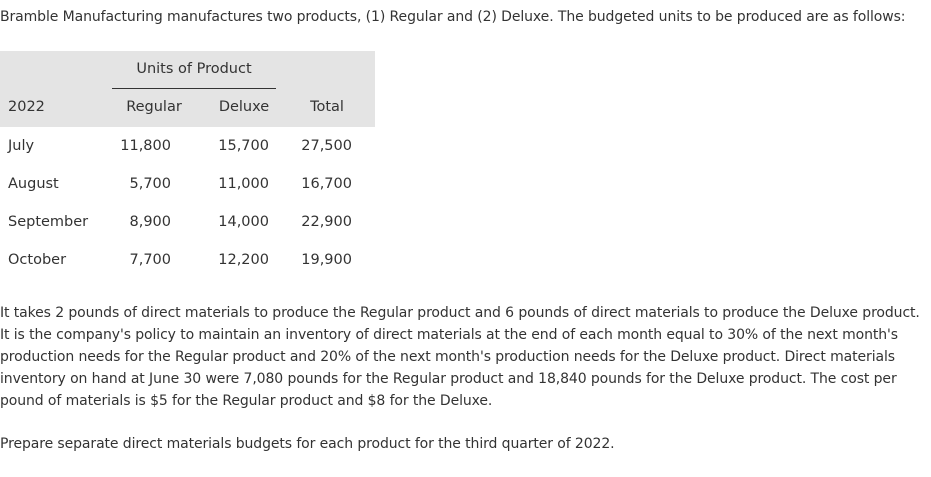 The height and width of the screenshot is (477, 931). Describe the element at coordinates (150, 260) in the screenshot. I see `cell-regular: 7,700` at that location.